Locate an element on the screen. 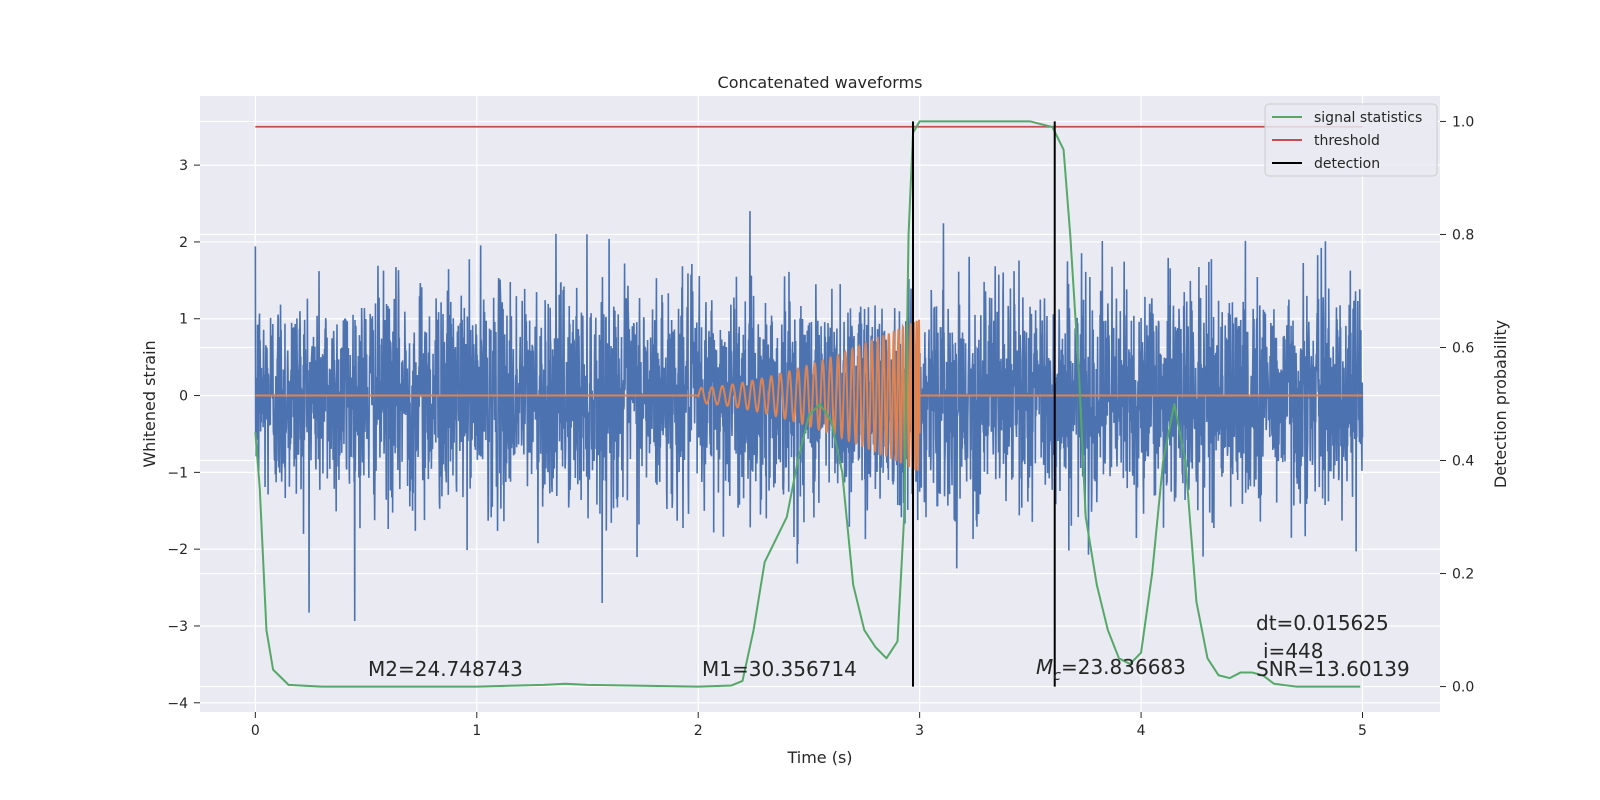 The width and height of the screenshot is (1600, 800). legend-entry-detection: detection is located at coordinates (1347, 164).